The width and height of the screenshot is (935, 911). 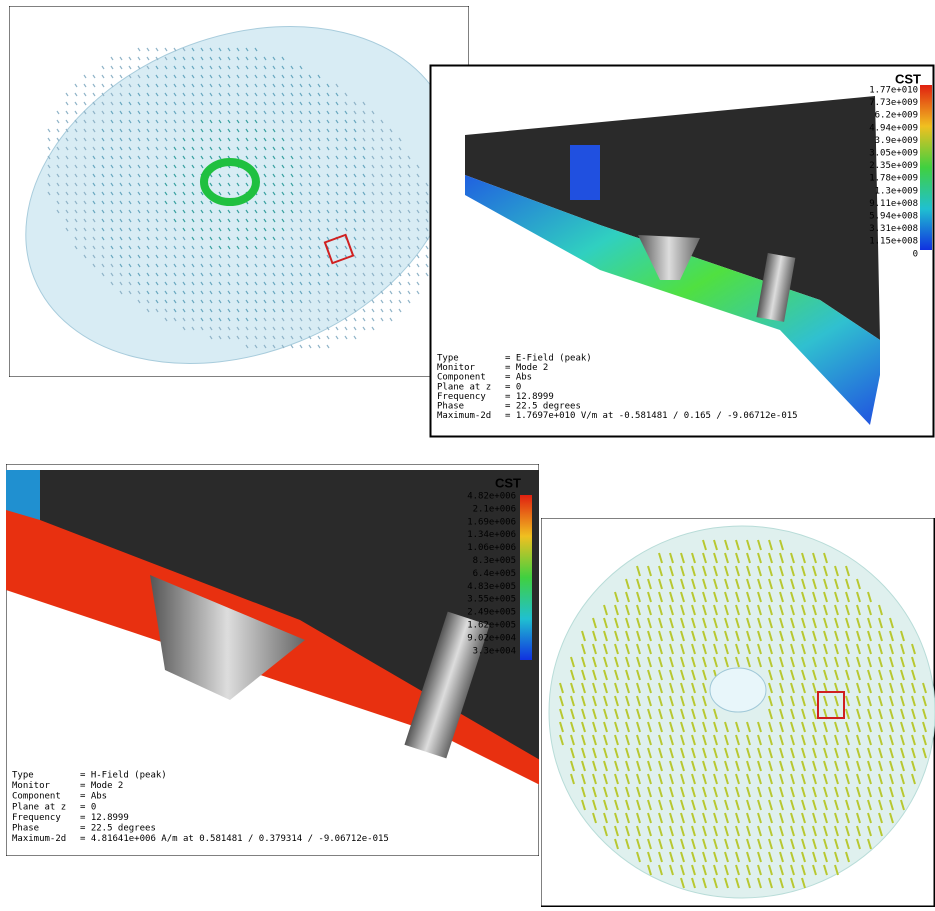 What do you see at coordinates (548, 359) in the screenshot?
I see `info-value: = E-Field (peak)` at bounding box center [548, 359].